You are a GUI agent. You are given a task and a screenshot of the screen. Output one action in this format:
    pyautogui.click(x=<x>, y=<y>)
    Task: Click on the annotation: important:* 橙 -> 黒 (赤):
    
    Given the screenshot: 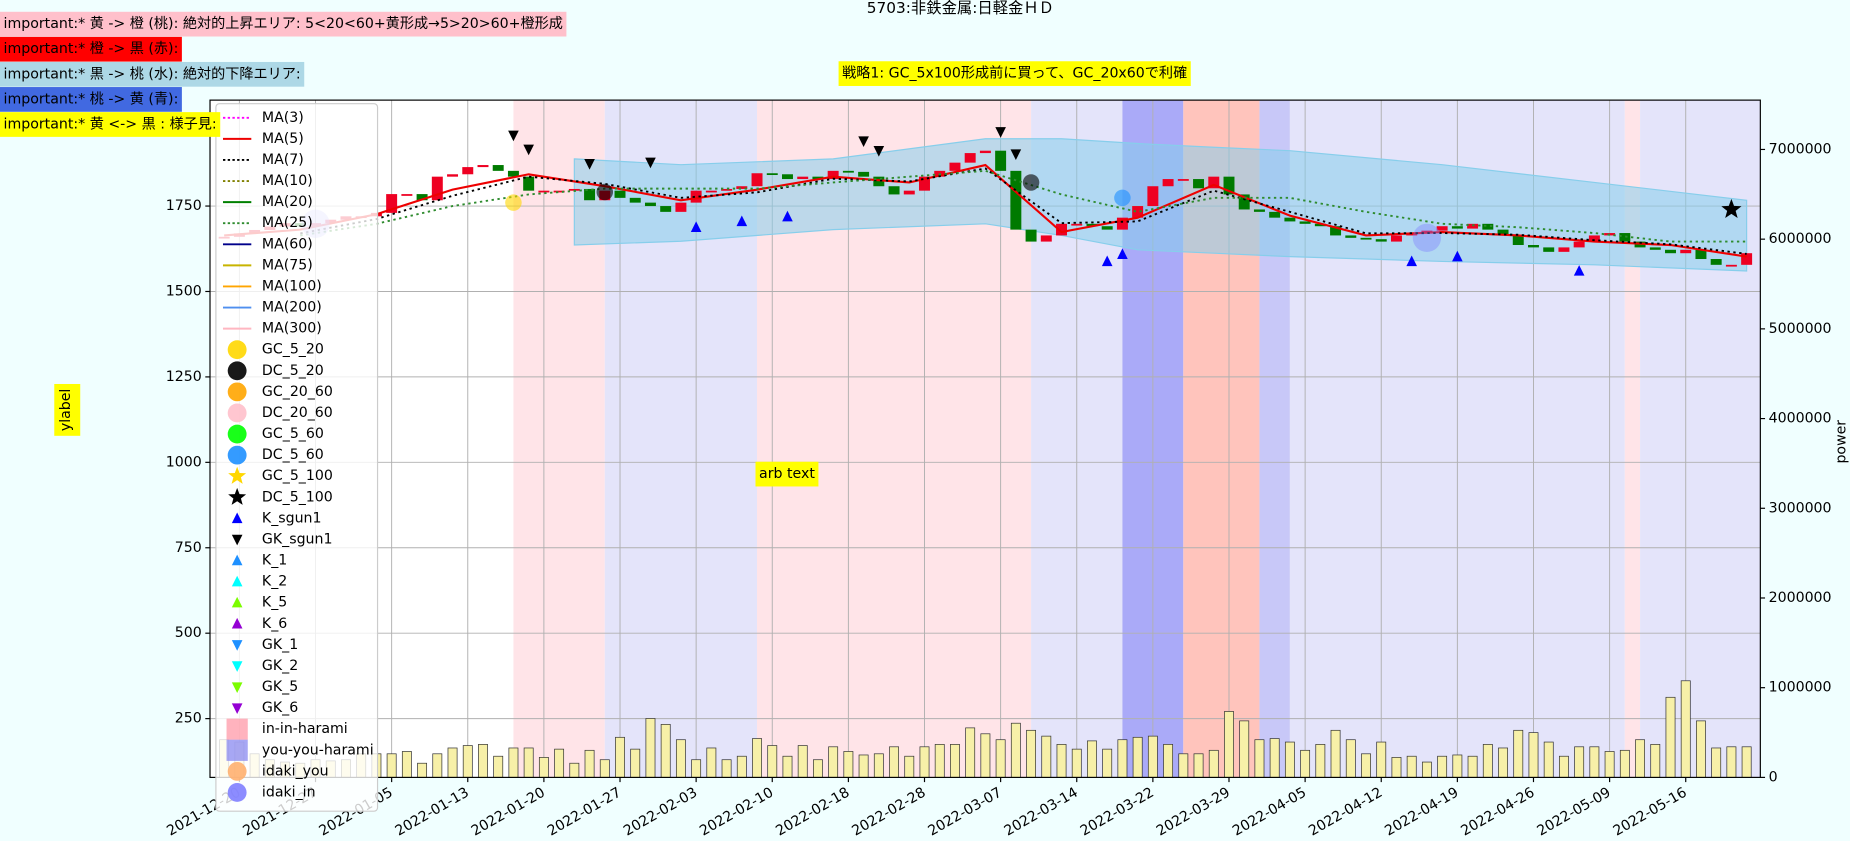 What is the action you would take?
    pyautogui.click(x=91, y=49)
    